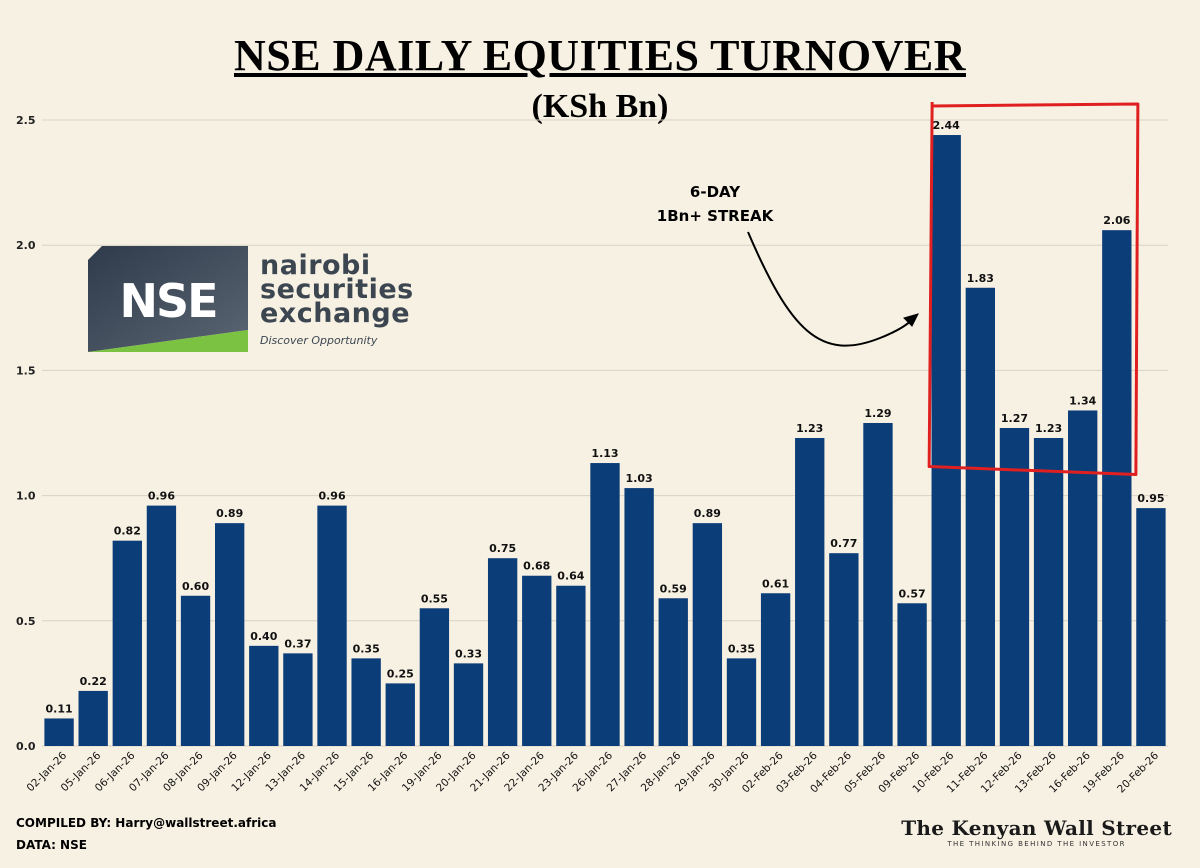 This screenshot has height=868, width=1200. I want to click on logo-line-2: securities, so click(337, 289).